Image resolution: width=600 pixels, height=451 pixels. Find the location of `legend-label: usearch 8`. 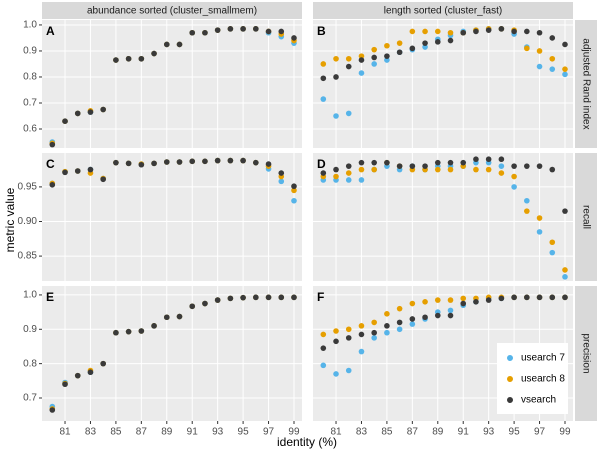

legend-label: usearch 8 is located at coordinates (543, 379).